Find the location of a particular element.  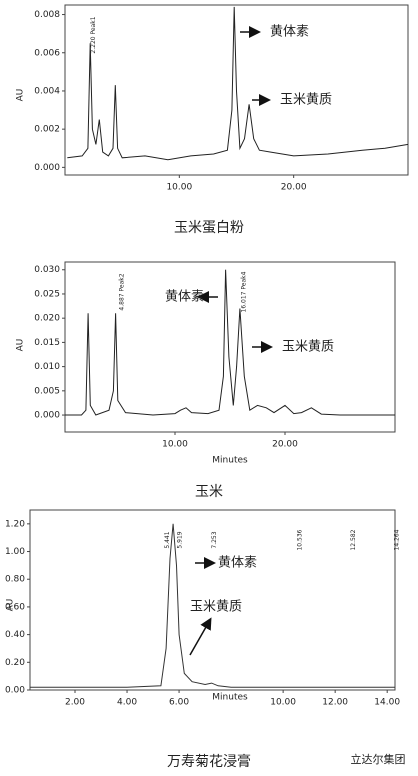

annotation-arrow is located at coordinates (200, 636).